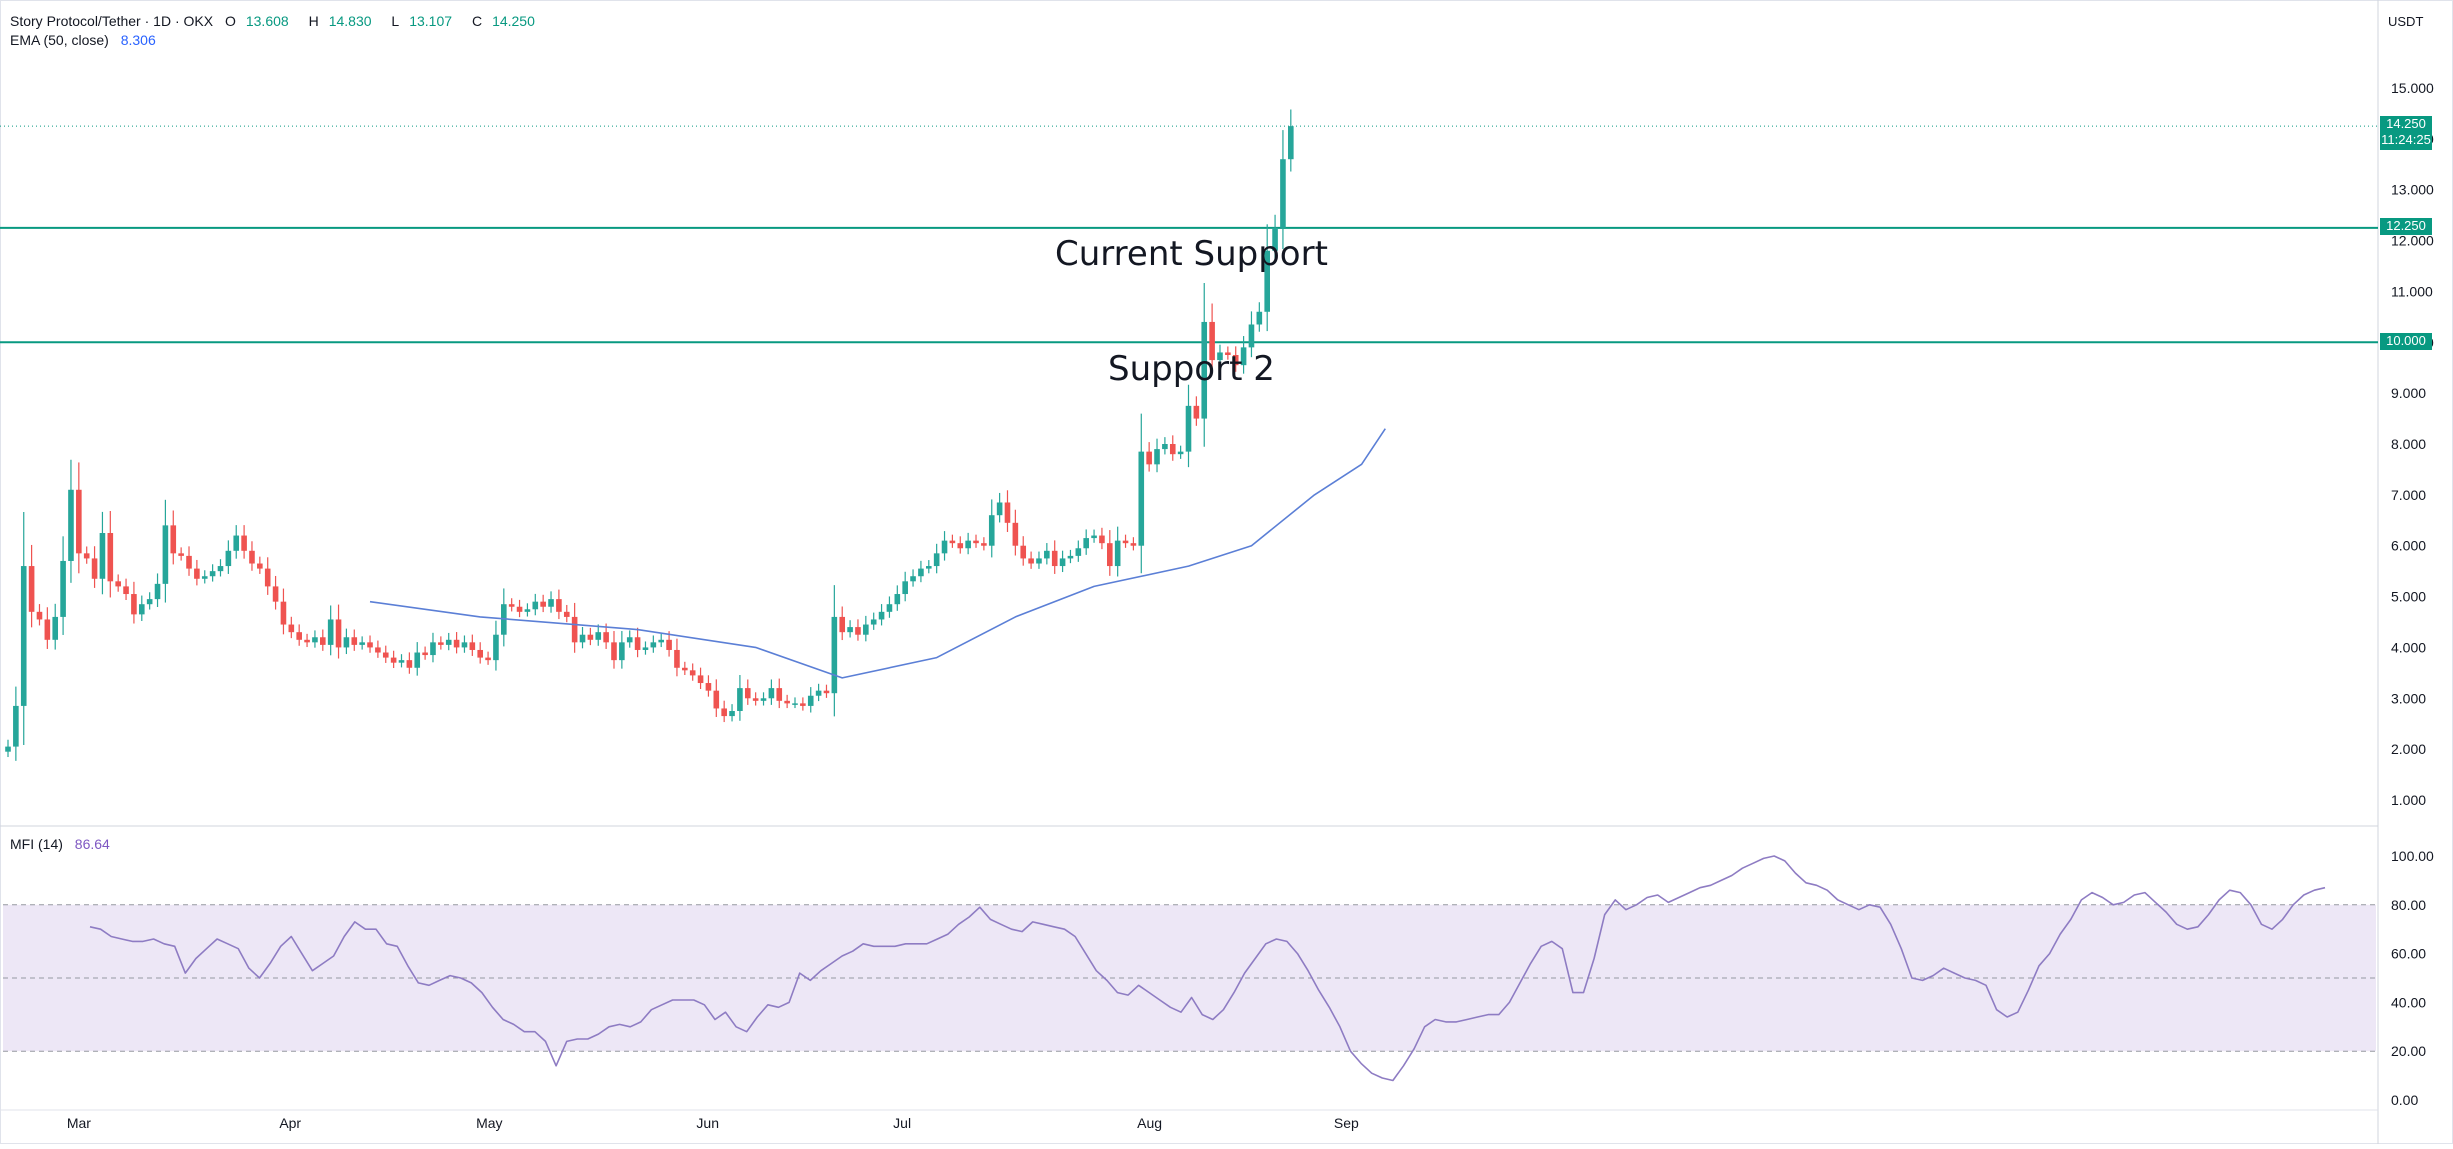  Describe the element at coordinates (489, 1123) in the screenshot. I see `time-tick-label: May` at that location.